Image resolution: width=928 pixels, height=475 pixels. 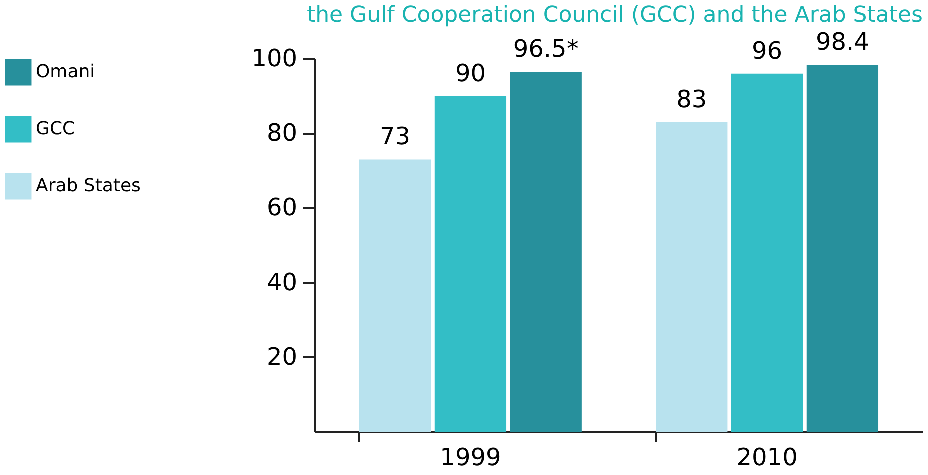 I want to click on y-tick-label: 40, so click(x=282, y=282).